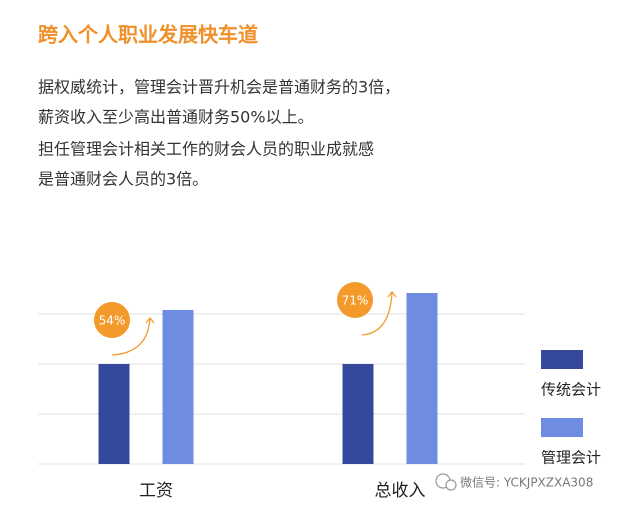 Image resolution: width=636 pixels, height=515 pixels. I want to click on annotation-label: 71%, so click(355, 301).